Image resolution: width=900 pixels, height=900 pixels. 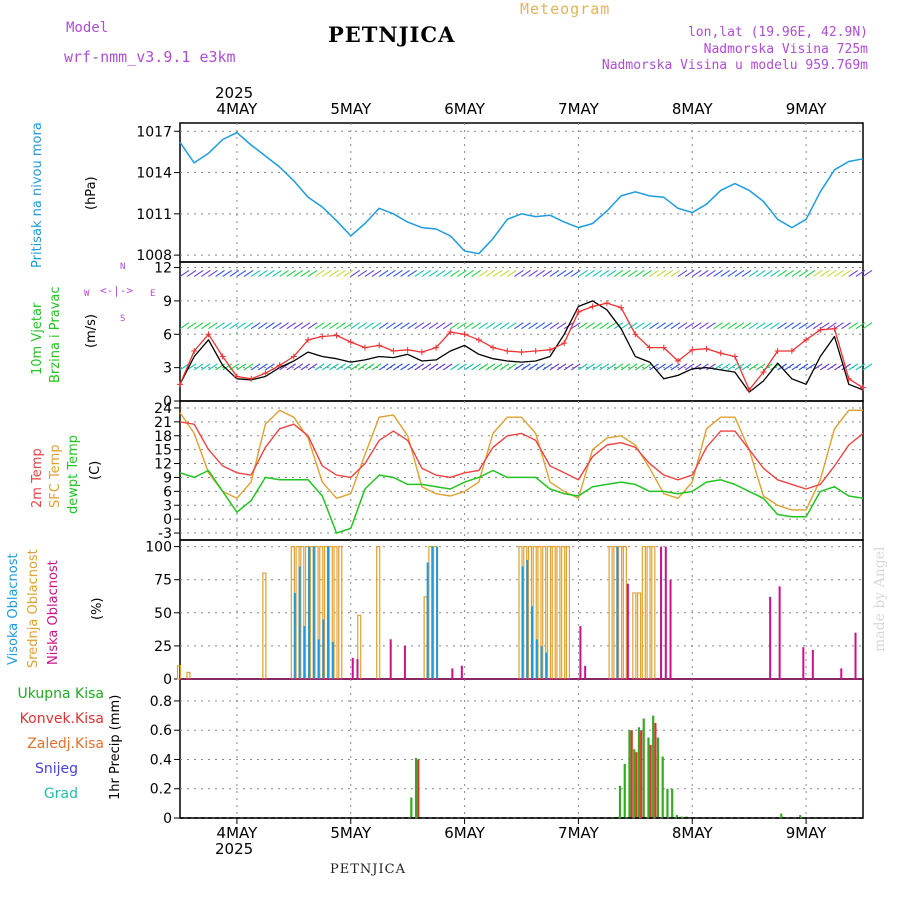 What do you see at coordinates (234, 849) in the screenshot?
I see `year-label-bottom: 2025` at bounding box center [234, 849].